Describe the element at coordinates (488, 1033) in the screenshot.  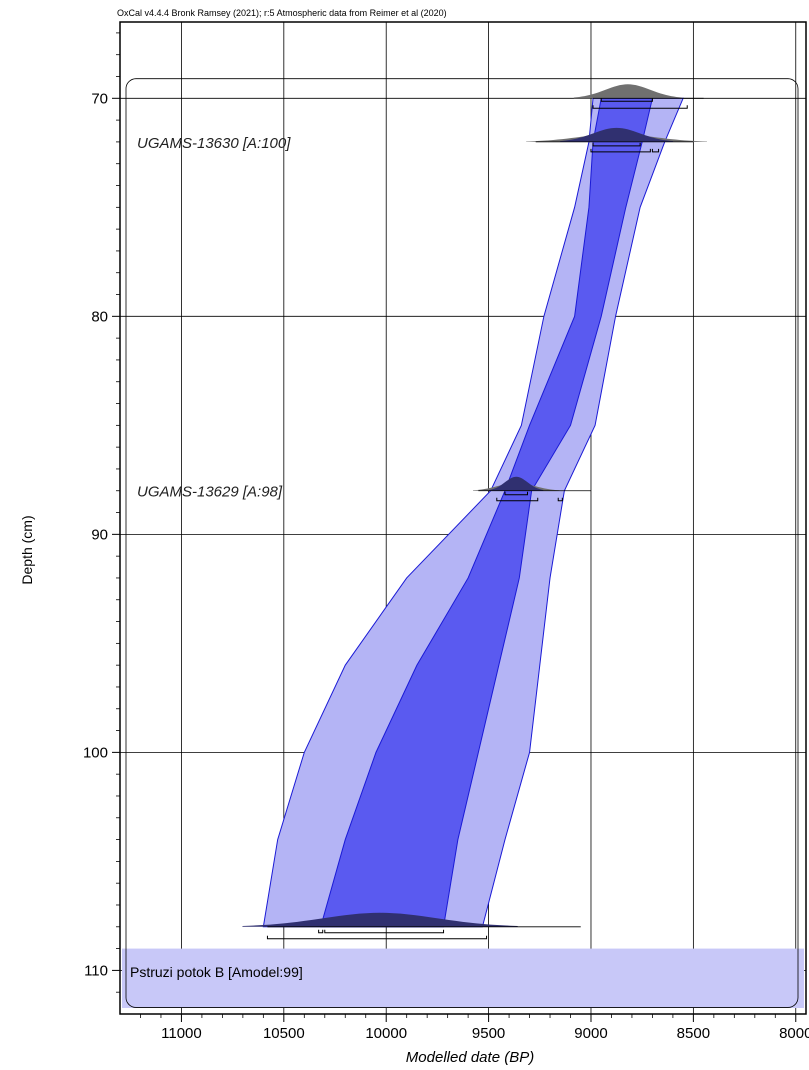
I see `x-tick-label: 9500` at that location.